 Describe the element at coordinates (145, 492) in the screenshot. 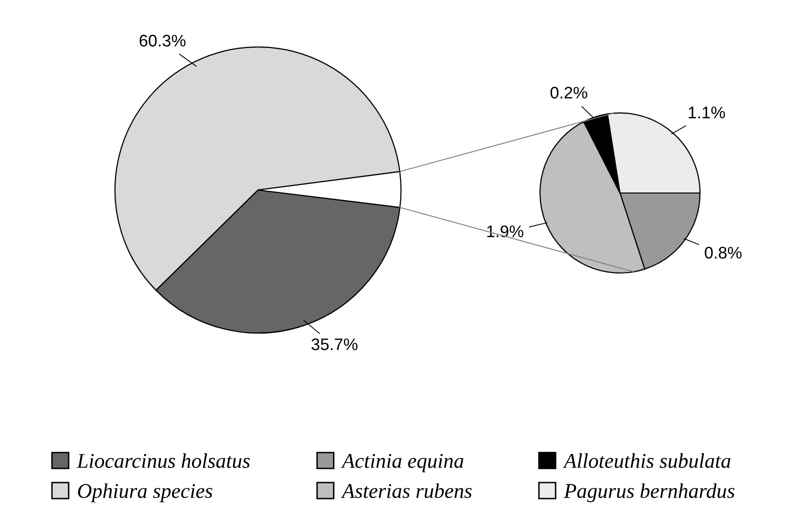

I see `legend-label: Ophiura species` at that location.